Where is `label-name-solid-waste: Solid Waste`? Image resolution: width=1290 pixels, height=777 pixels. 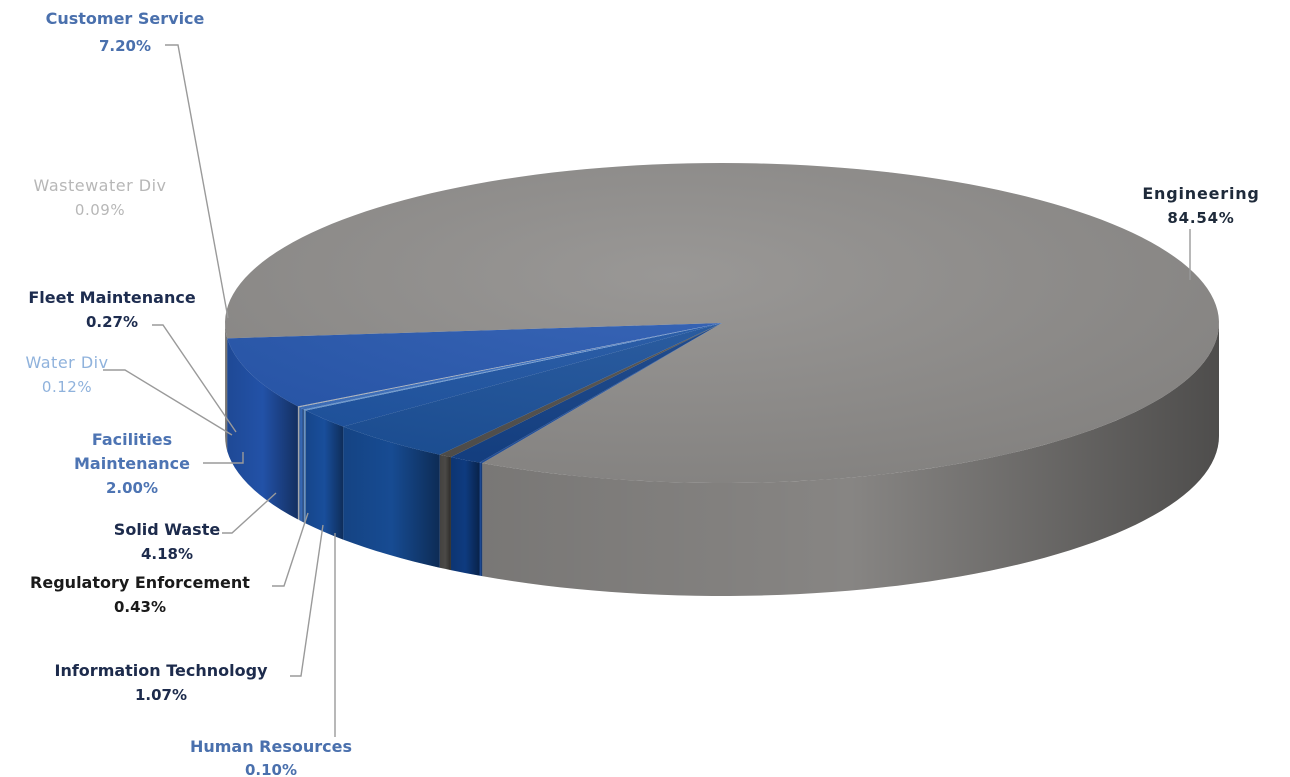
label-name-solid-waste: Solid Waste is located at coordinates (167, 529).